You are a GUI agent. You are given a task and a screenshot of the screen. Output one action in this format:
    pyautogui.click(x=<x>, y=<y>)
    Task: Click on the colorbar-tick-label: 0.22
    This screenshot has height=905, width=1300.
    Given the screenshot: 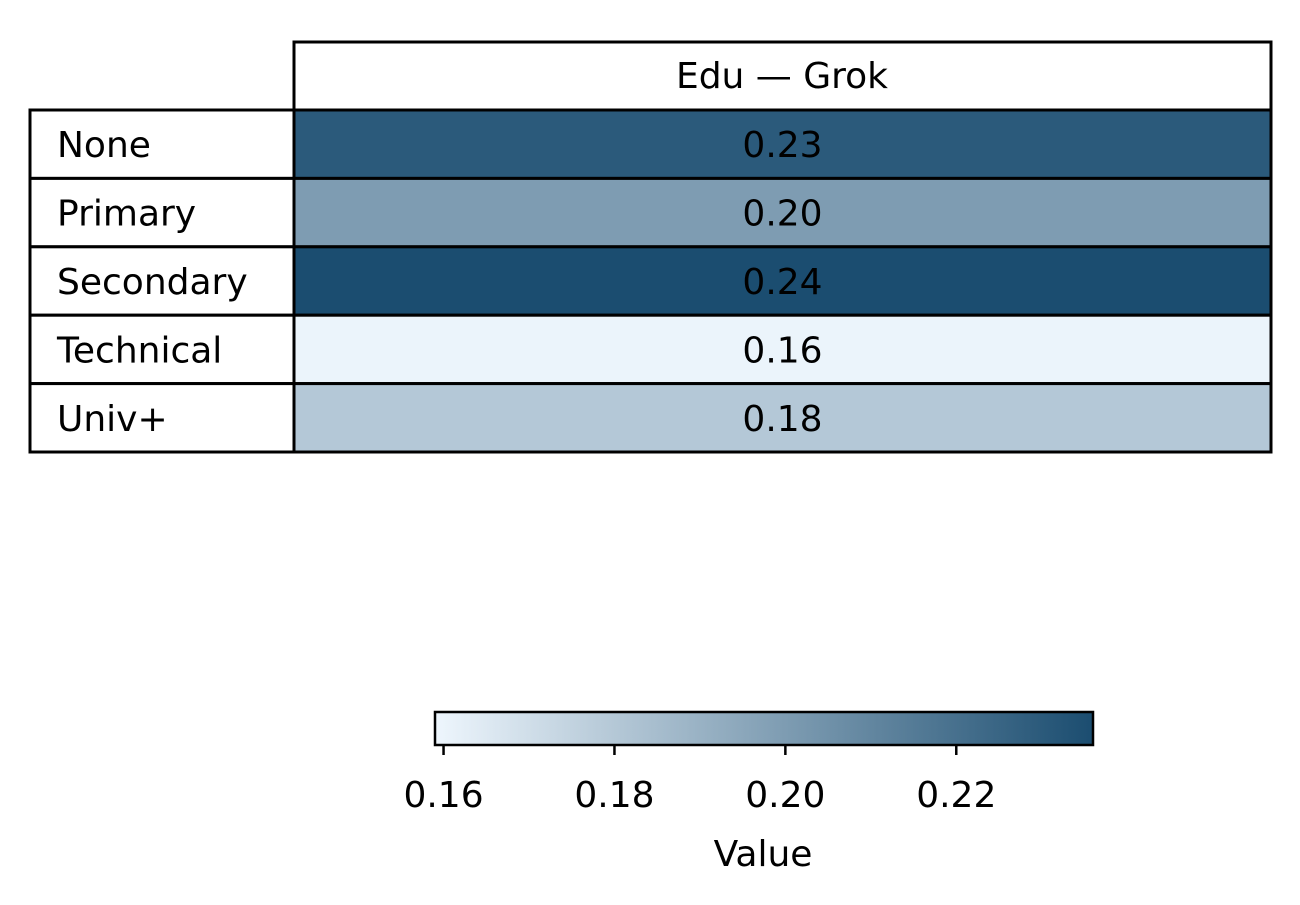 What is the action you would take?
    pyautogui.click(x=956, y=795)
    